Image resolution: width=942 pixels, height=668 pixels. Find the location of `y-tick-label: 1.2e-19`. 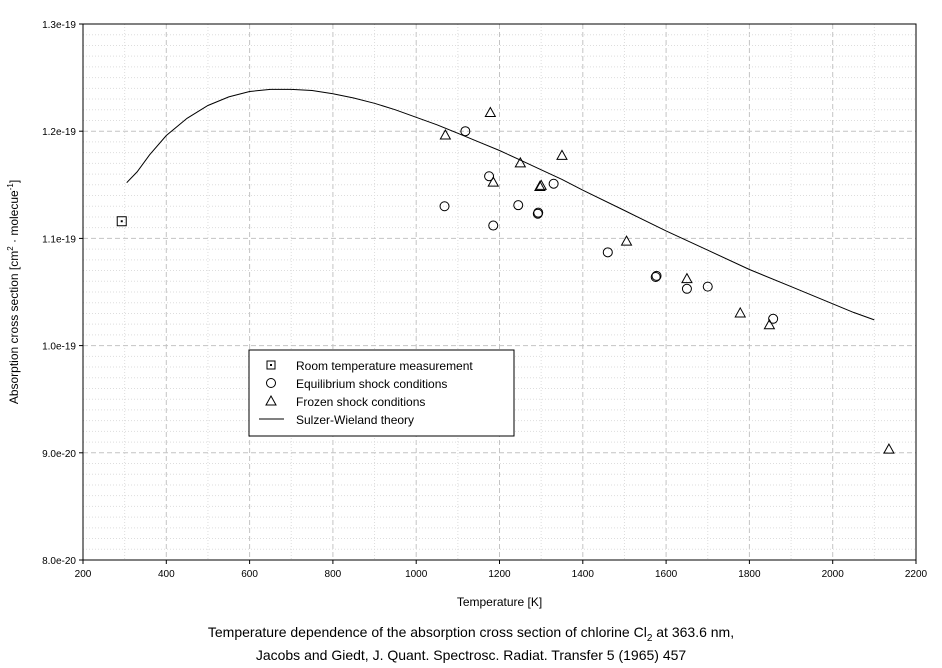

y-tick-label: 1.2e-19 is located at coordinates (59, 132).